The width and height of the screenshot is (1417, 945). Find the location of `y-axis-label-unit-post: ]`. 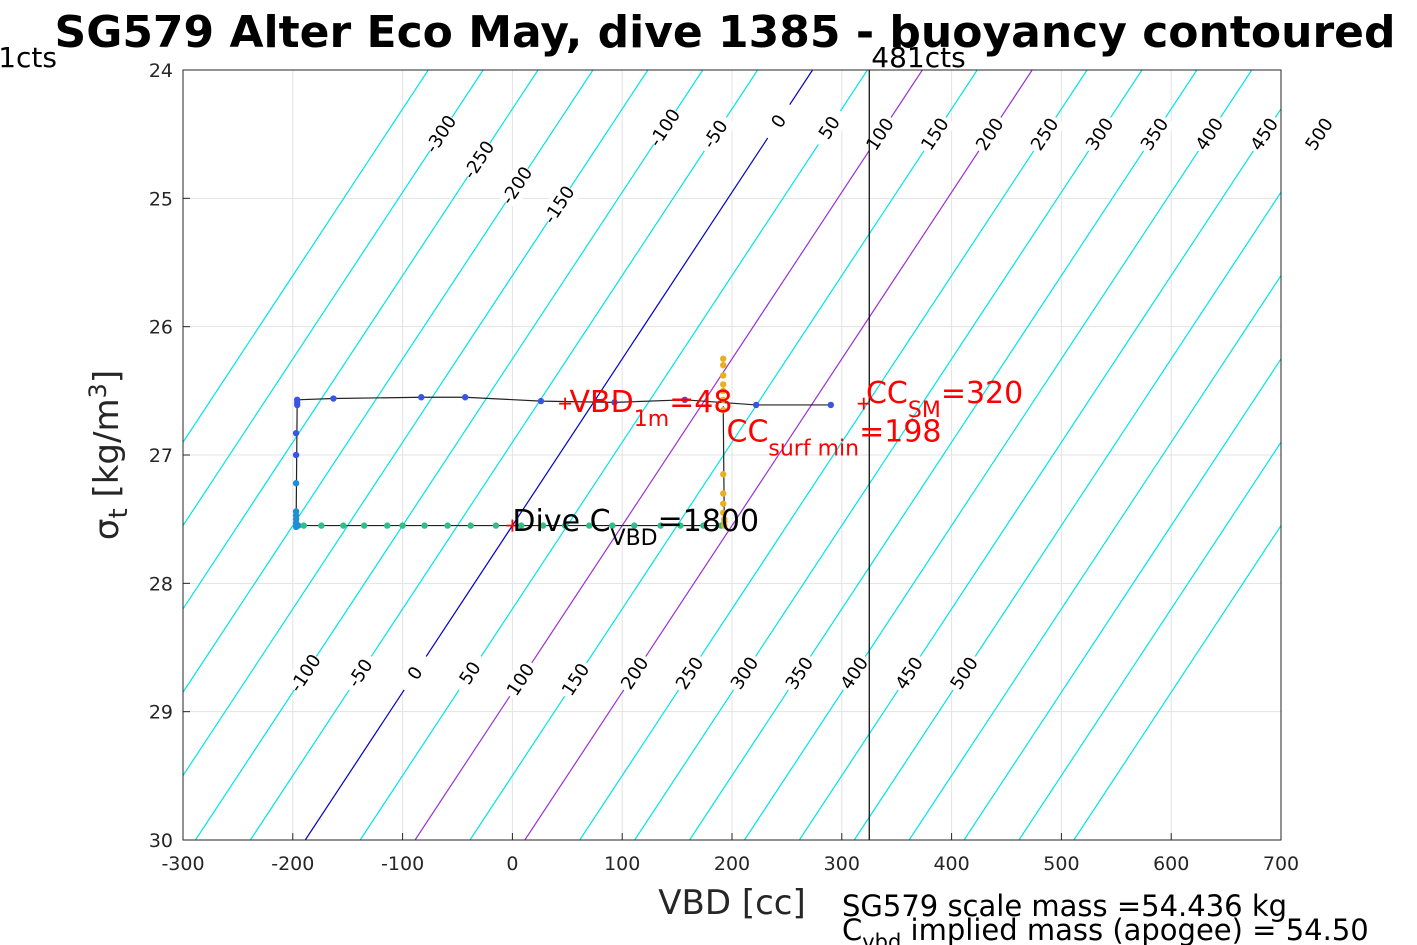

y-axis-label-unit-post: ] is located at coordinates (107, 376).